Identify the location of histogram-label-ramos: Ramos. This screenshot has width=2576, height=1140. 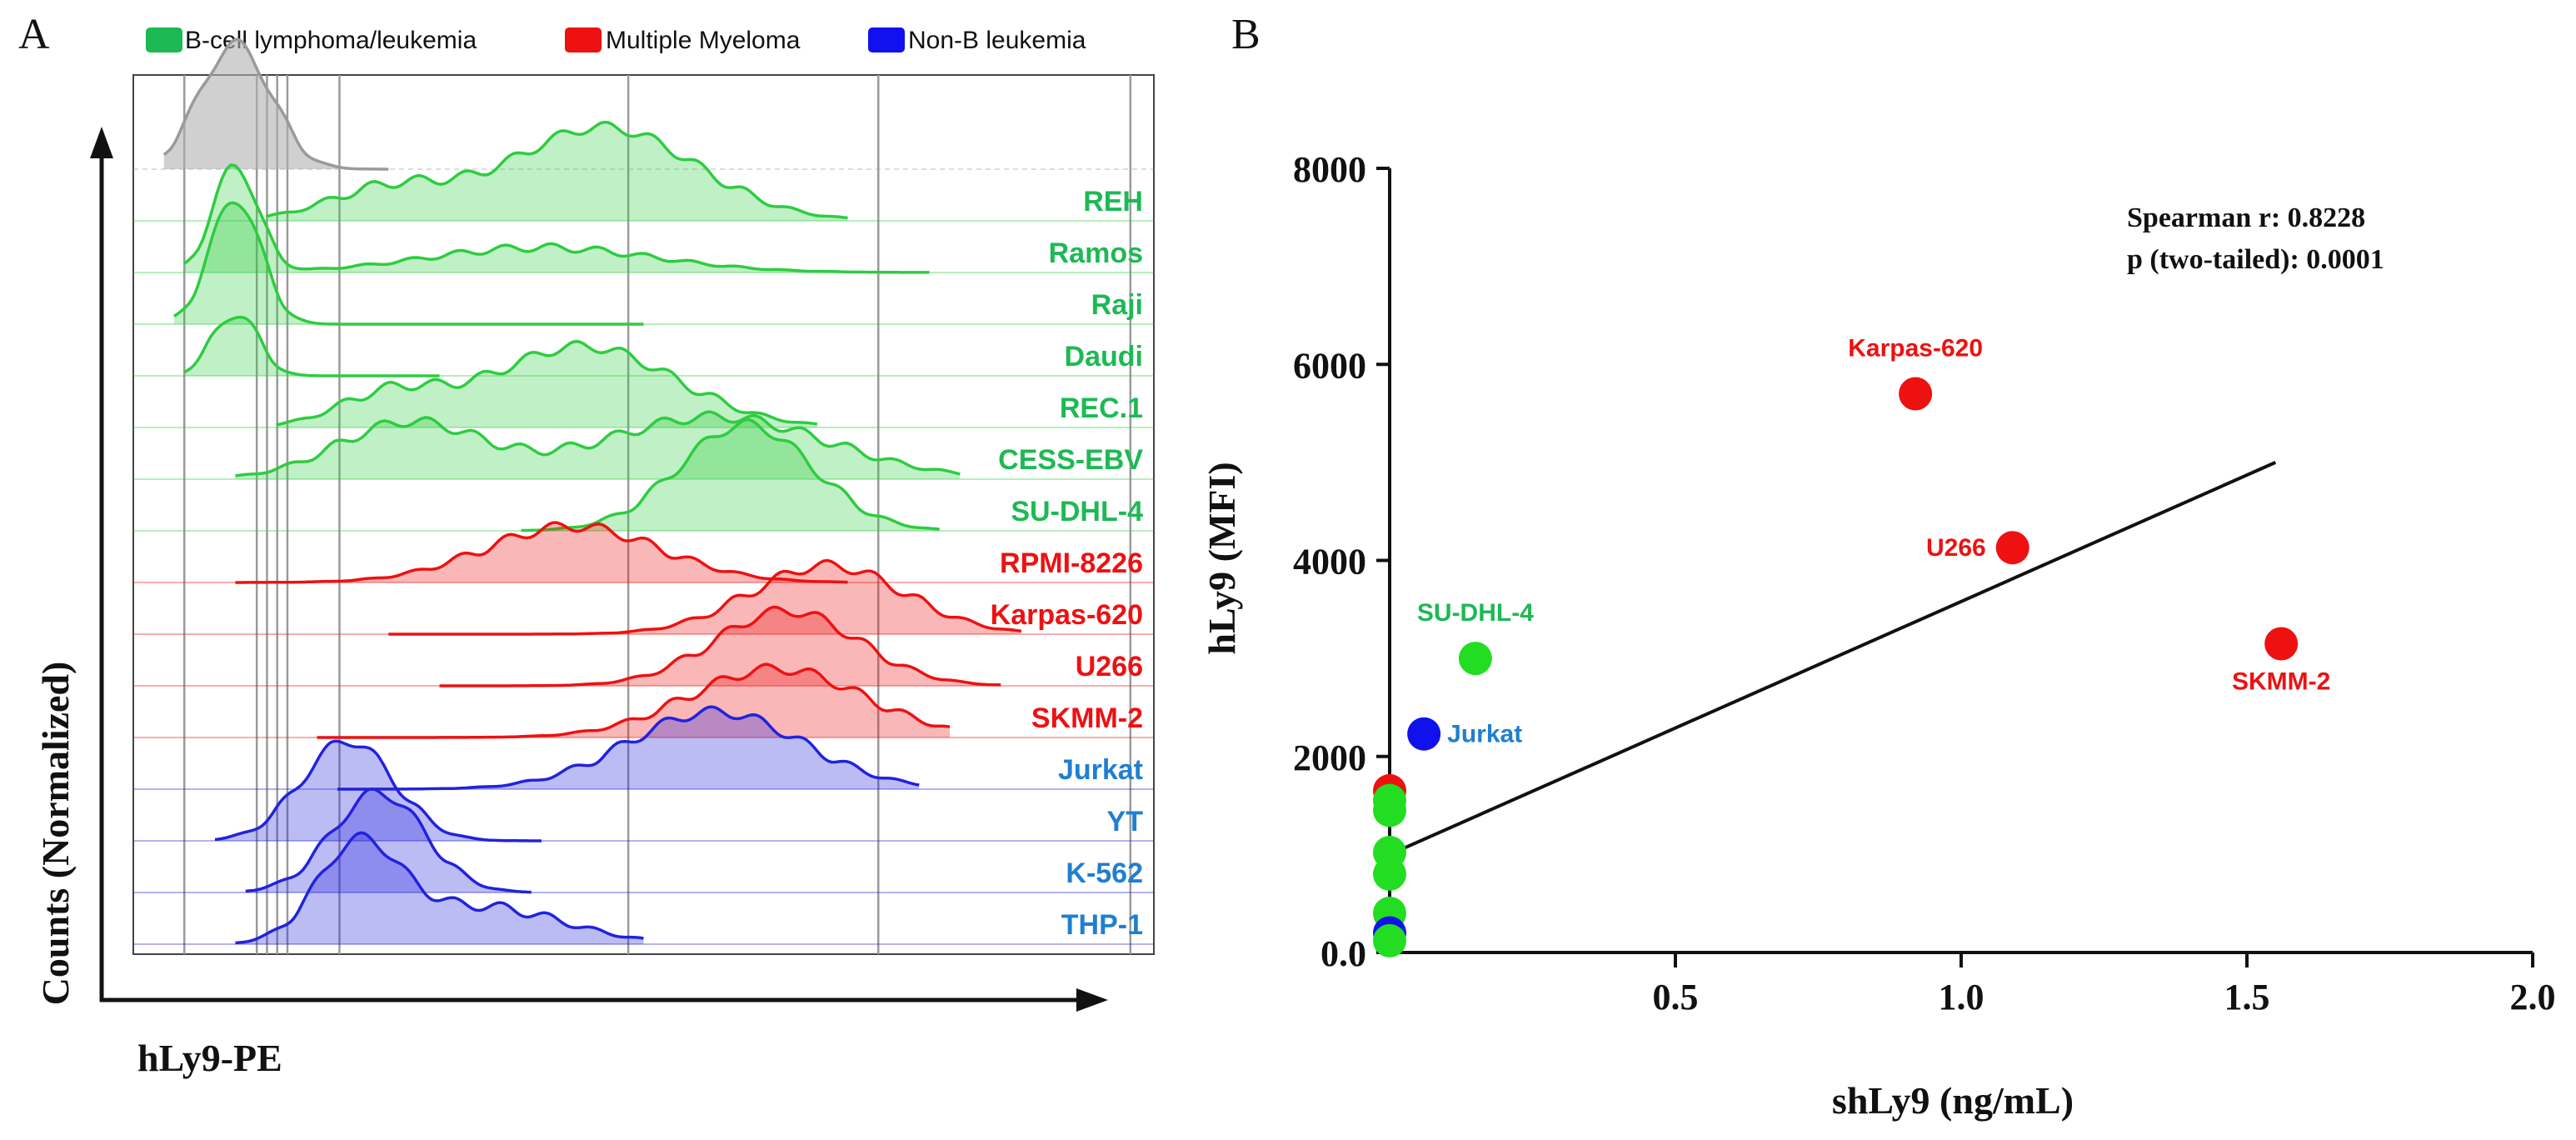
(1096, 253).